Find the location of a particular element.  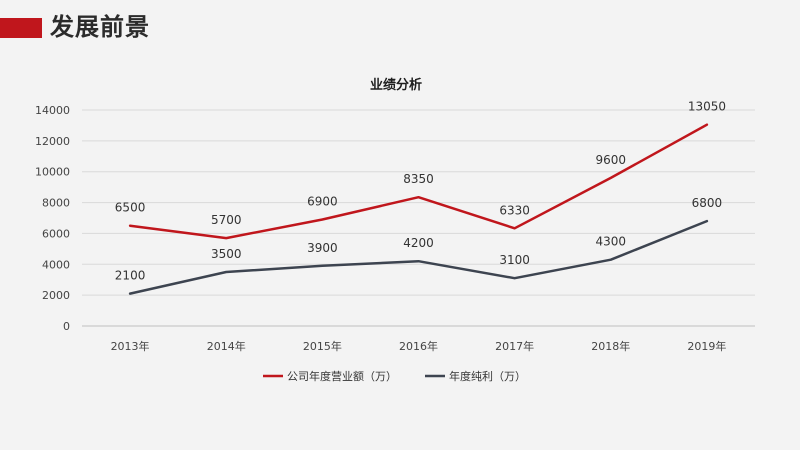

x-axis-tick-labels: 2013年 2014年 2015年 2016年 2017年 2018年 2019年 is located at coordinates (419, 346).